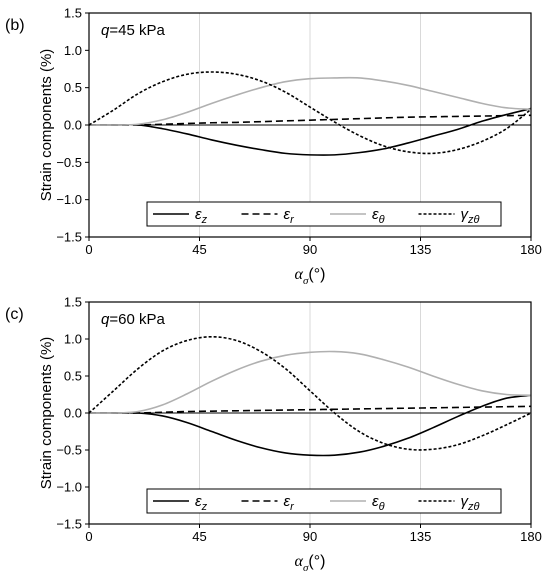 This screenshot has width=550, height=583. I want to click on load-annotation: q=45 kPa, so click(133, 30).